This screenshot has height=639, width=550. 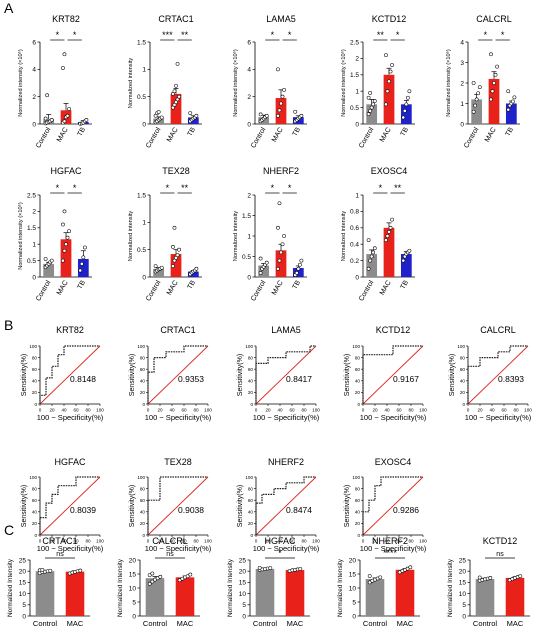 What do you see at coordinates (161, 267) in the screenshot?
I see `panel-a-tex28-data-point` at bounding box center [161, 267].